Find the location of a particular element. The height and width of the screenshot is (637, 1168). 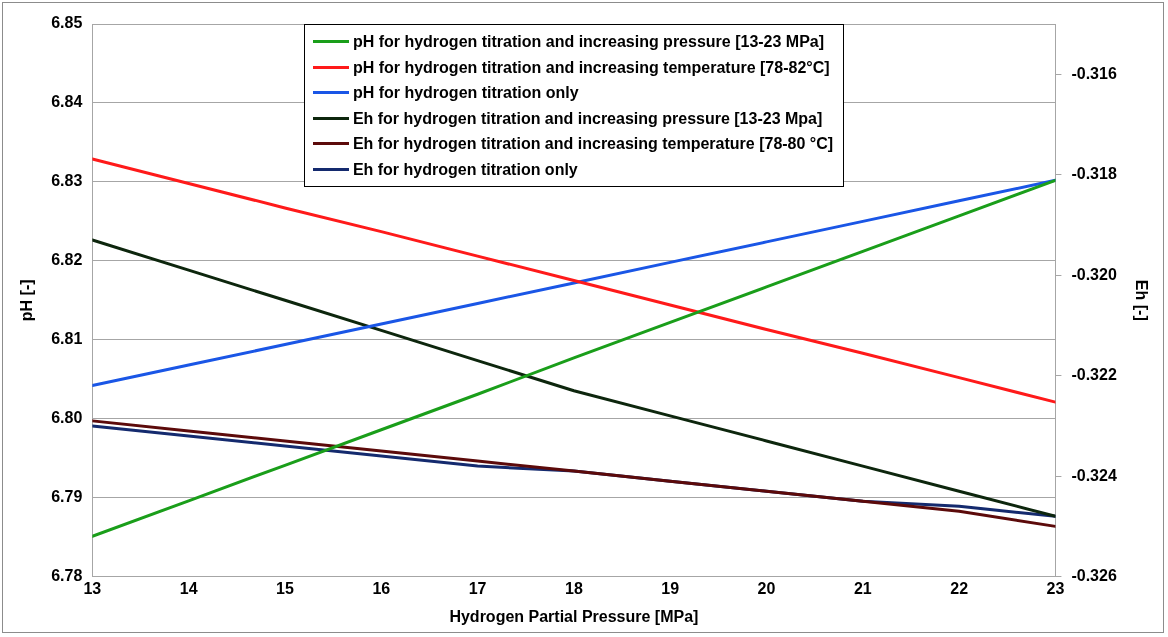

y2-tick-label: -0.322 is located at coordinates (1094, 375).